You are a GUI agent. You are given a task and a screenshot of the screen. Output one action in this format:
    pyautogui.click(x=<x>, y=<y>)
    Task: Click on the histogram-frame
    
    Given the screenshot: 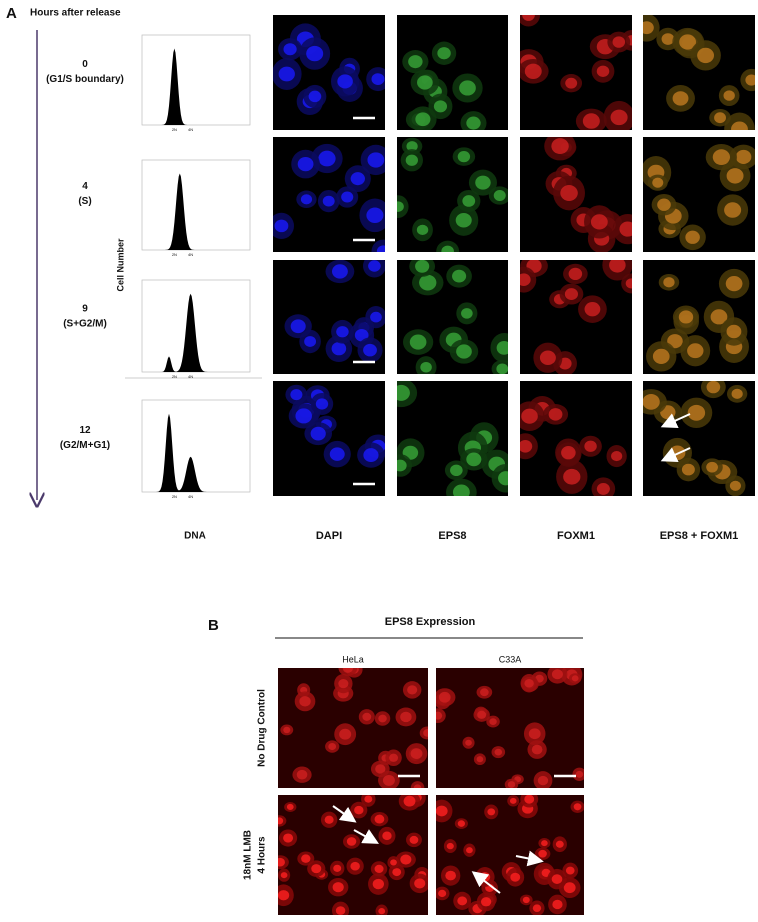 What is the action you would take?
    pyautogui.click(x=196, y=80)
    